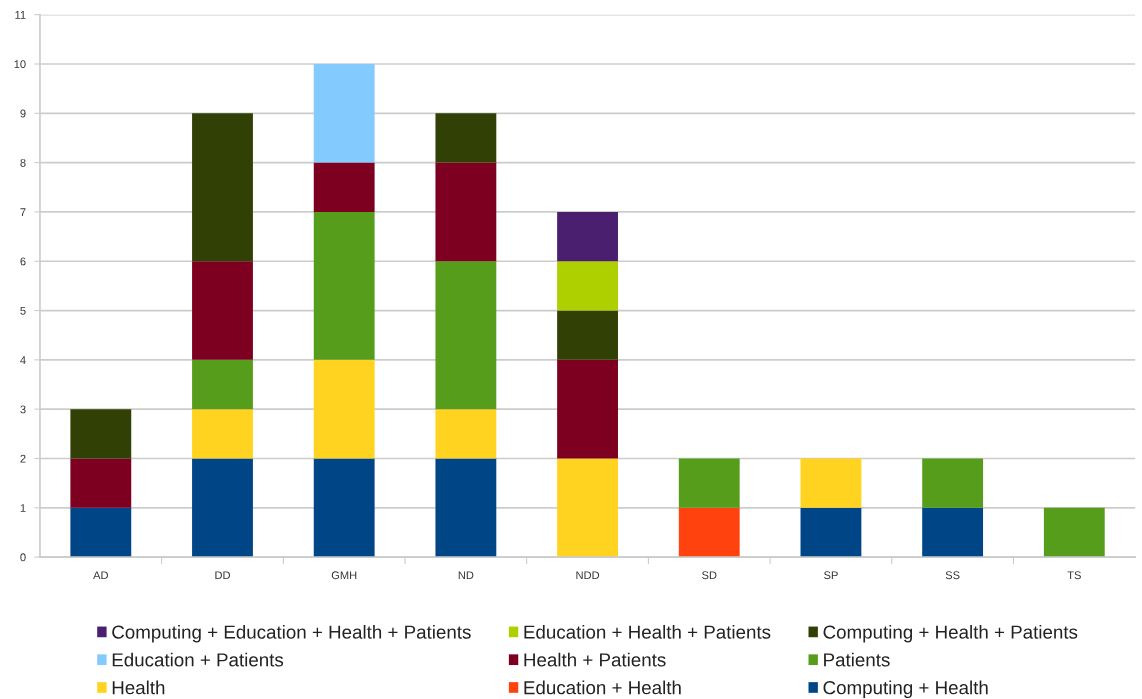  I want to click on y-tick-label: 10, so click(20, 64).